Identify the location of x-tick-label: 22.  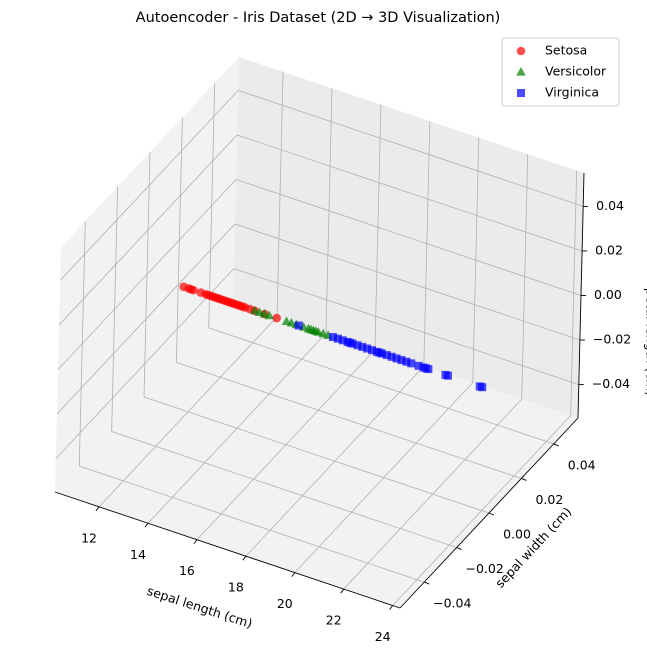
(334, 620).